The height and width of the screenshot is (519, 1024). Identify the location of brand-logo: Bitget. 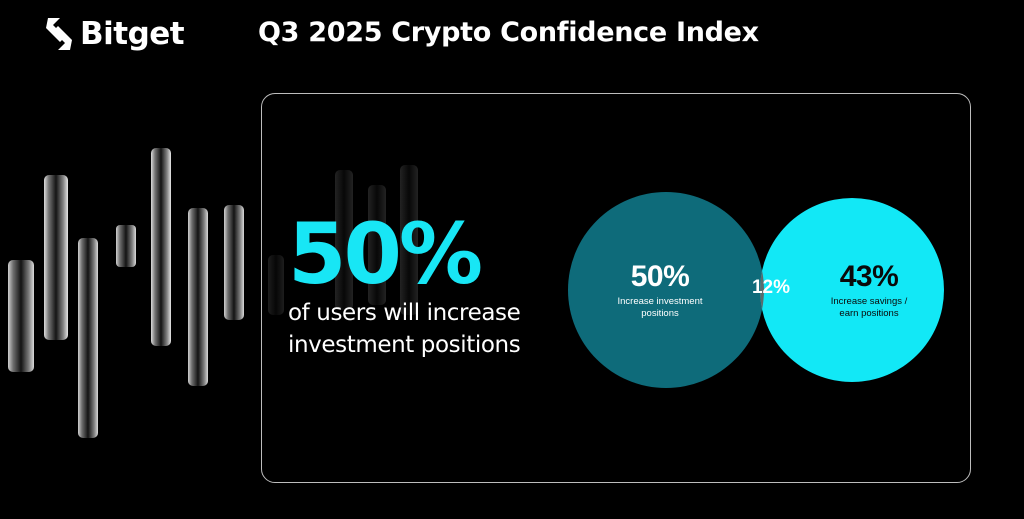
(114, 34).